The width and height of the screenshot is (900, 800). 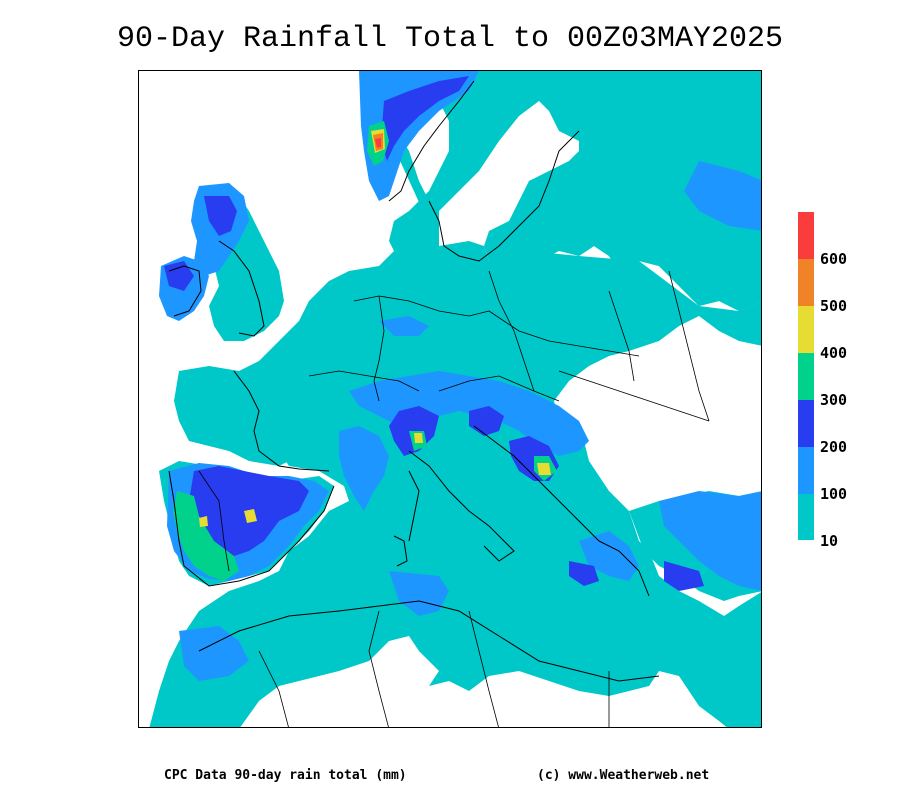 What do you see at coordinates (829, 541) in the screenshot?
I see `legend-label-10: 10` at bounding box center [829, 541].